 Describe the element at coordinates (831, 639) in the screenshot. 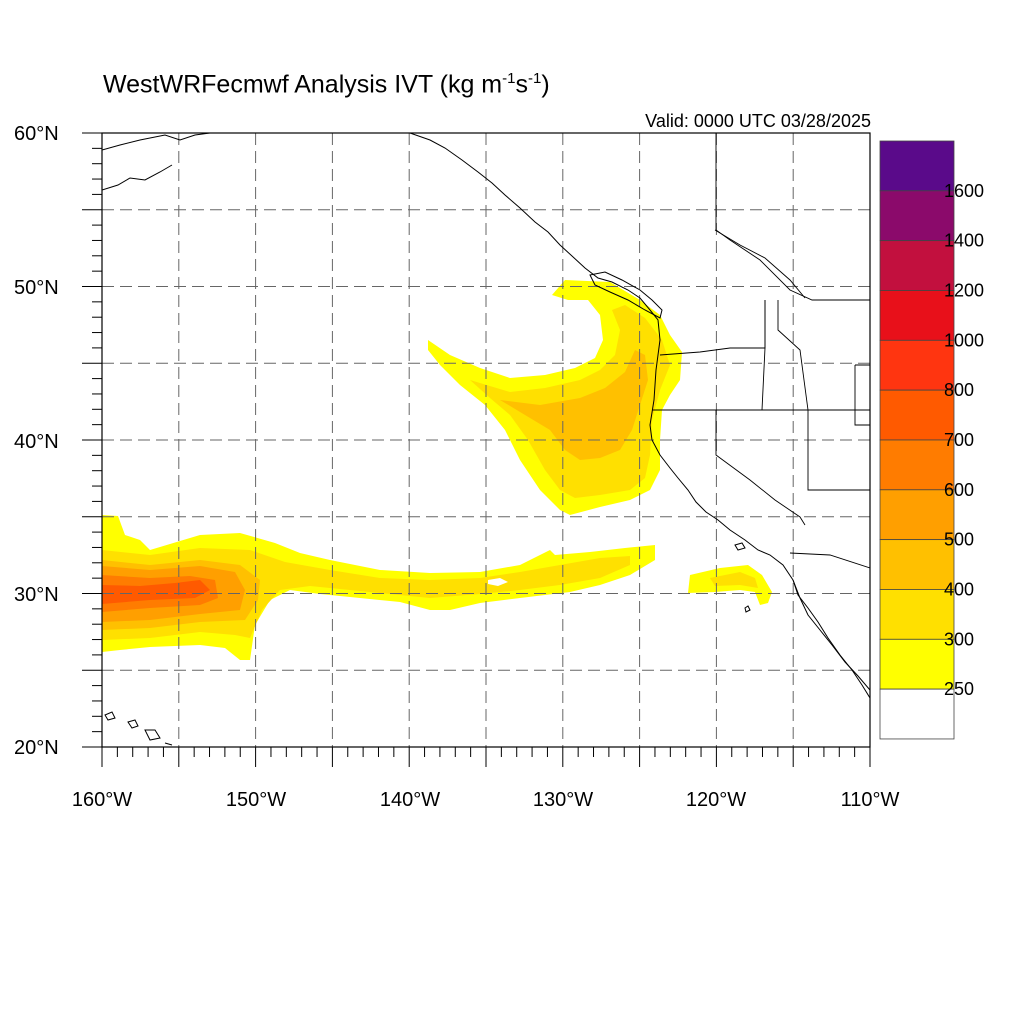

I see `coast-baja` at that location.